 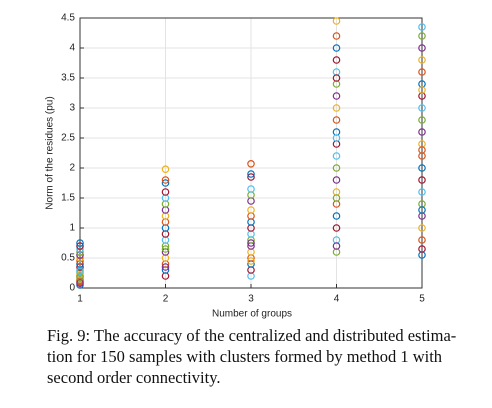 I want to click on y-axis-label: Norm of the residues (pu), so click(x=50, y=152).